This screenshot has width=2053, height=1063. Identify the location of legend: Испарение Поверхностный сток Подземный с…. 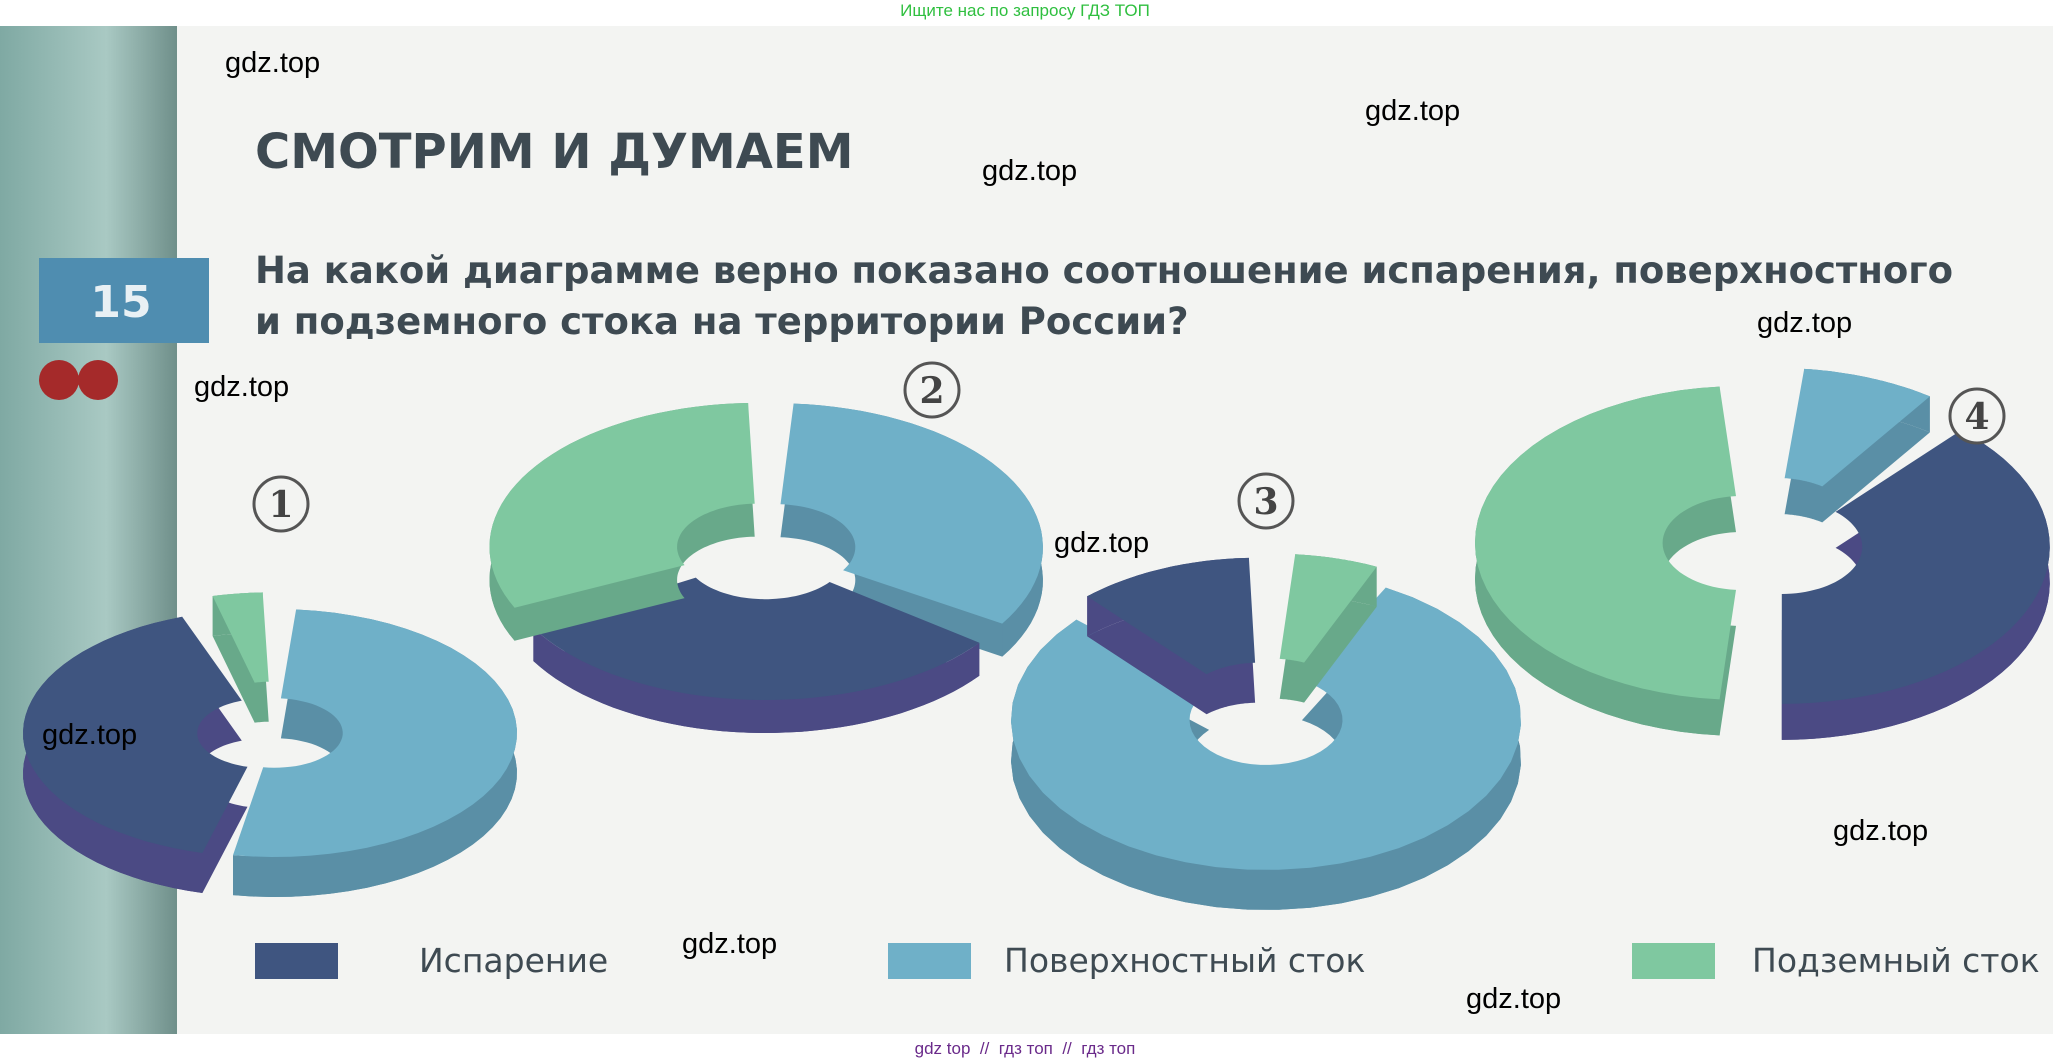
(1147, 960).